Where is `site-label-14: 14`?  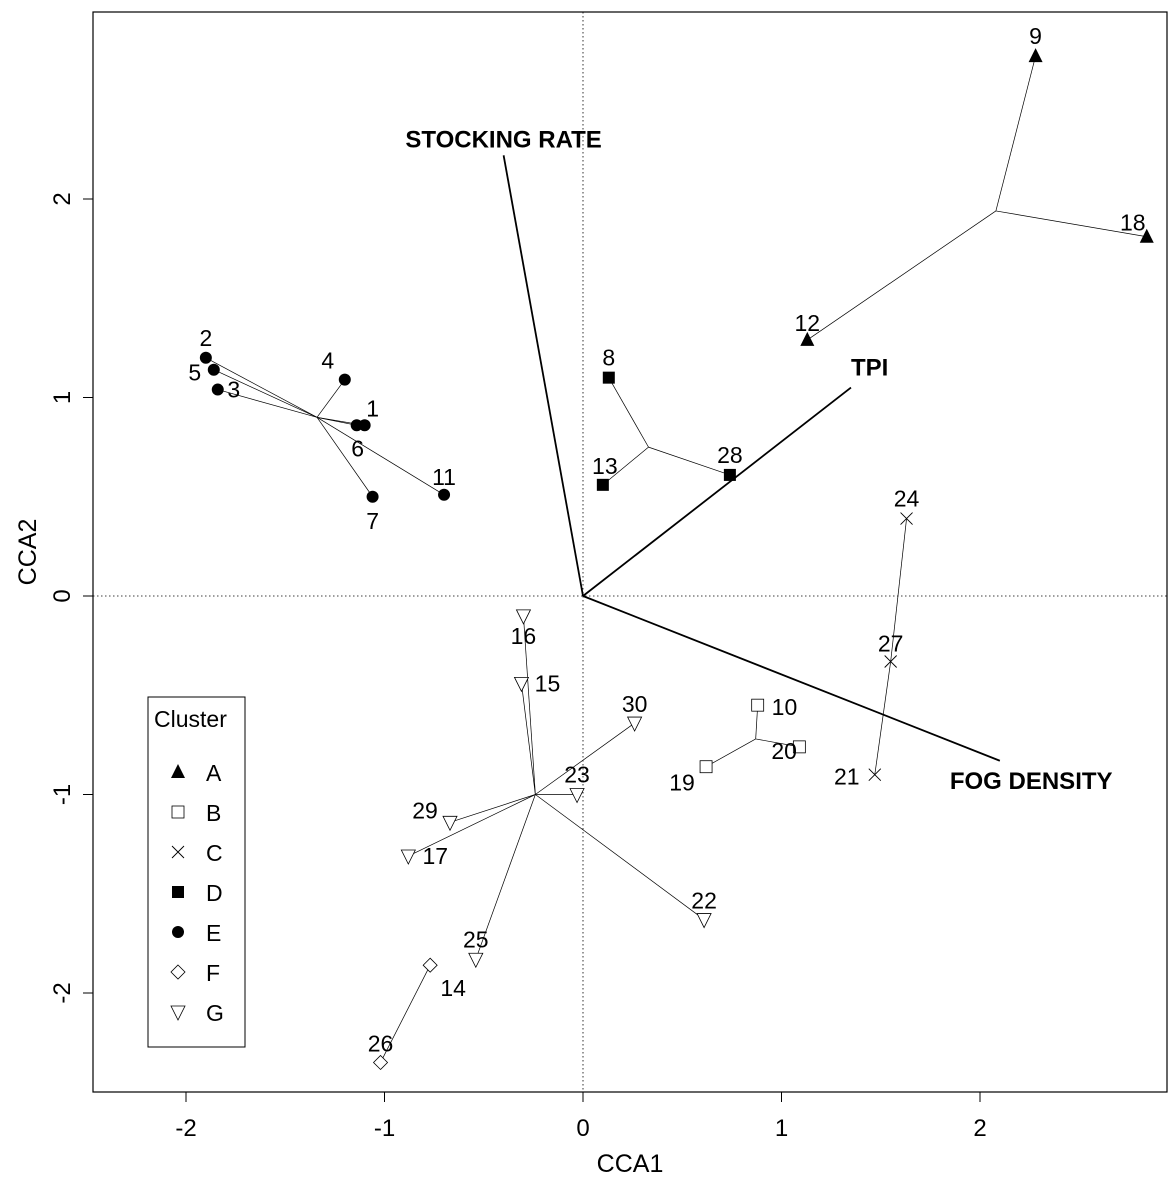 site-label-14: 14 is located at coordinates (453, 988).